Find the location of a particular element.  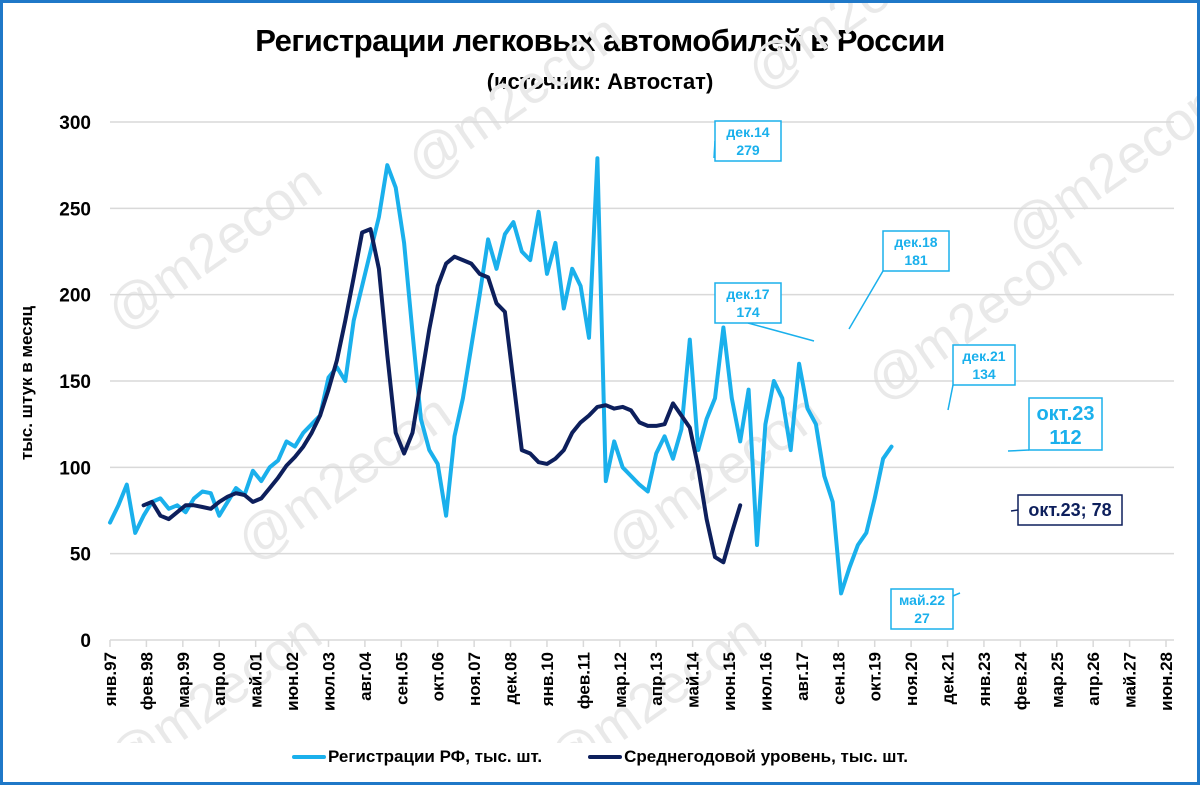

svg-text: дек.18 is located at coordinates (915, 242).